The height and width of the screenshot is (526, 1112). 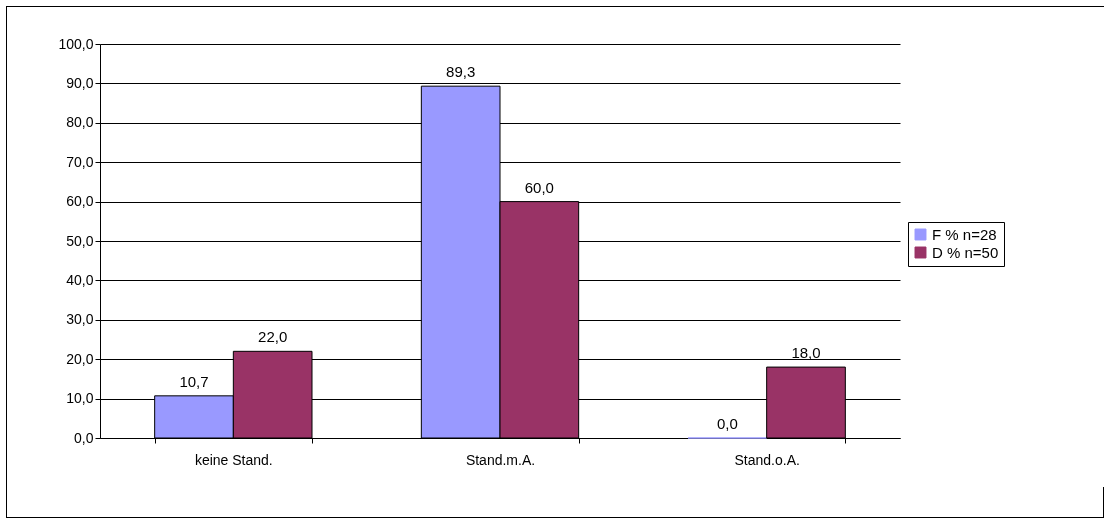 What do you see at coordinates (727, 423) in the screenshot?
I see `data-label: 0,0` at bounding box center [727, 423].